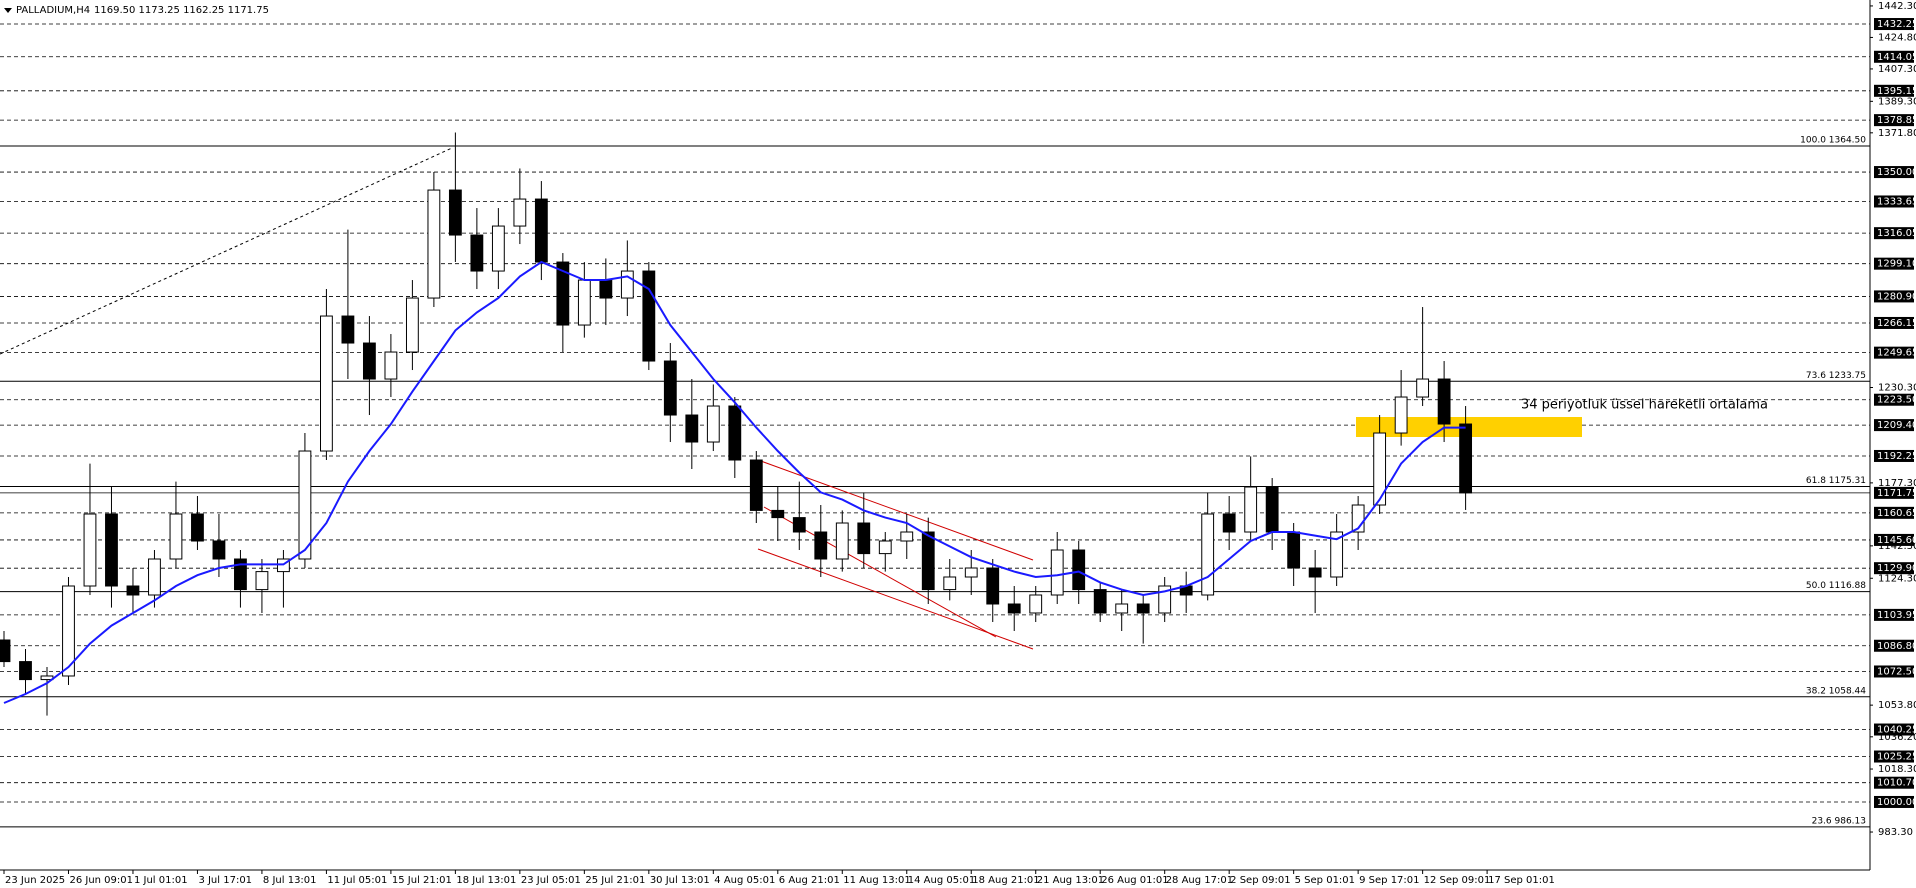  Describe the element at coordinates (8, 10) in the screenshot. I see `menu-arrow` at that location.